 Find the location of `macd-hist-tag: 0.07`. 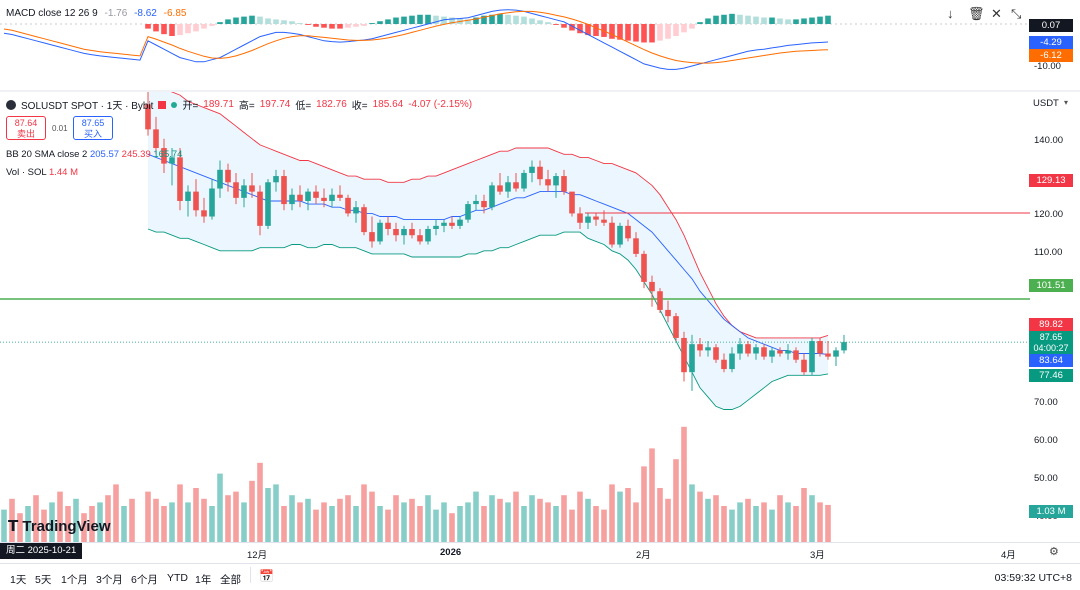

macd-hist-tag: 0.07 is located at coordinates (1051, 25).